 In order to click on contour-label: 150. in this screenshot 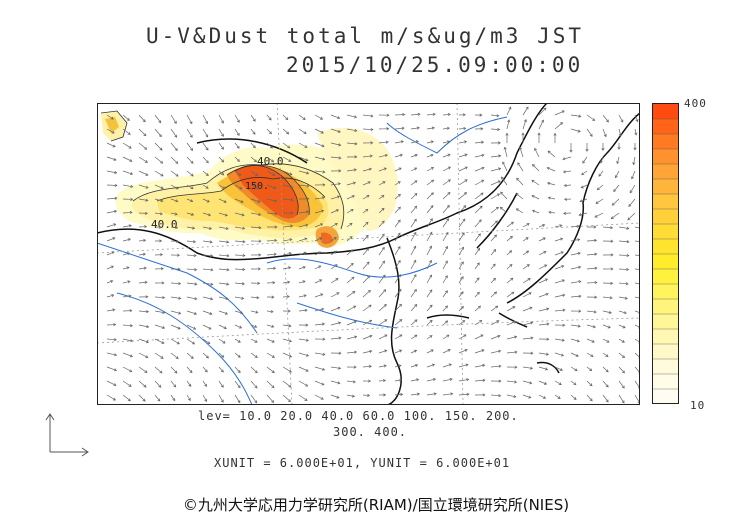, I will do `click(257, 186)`.